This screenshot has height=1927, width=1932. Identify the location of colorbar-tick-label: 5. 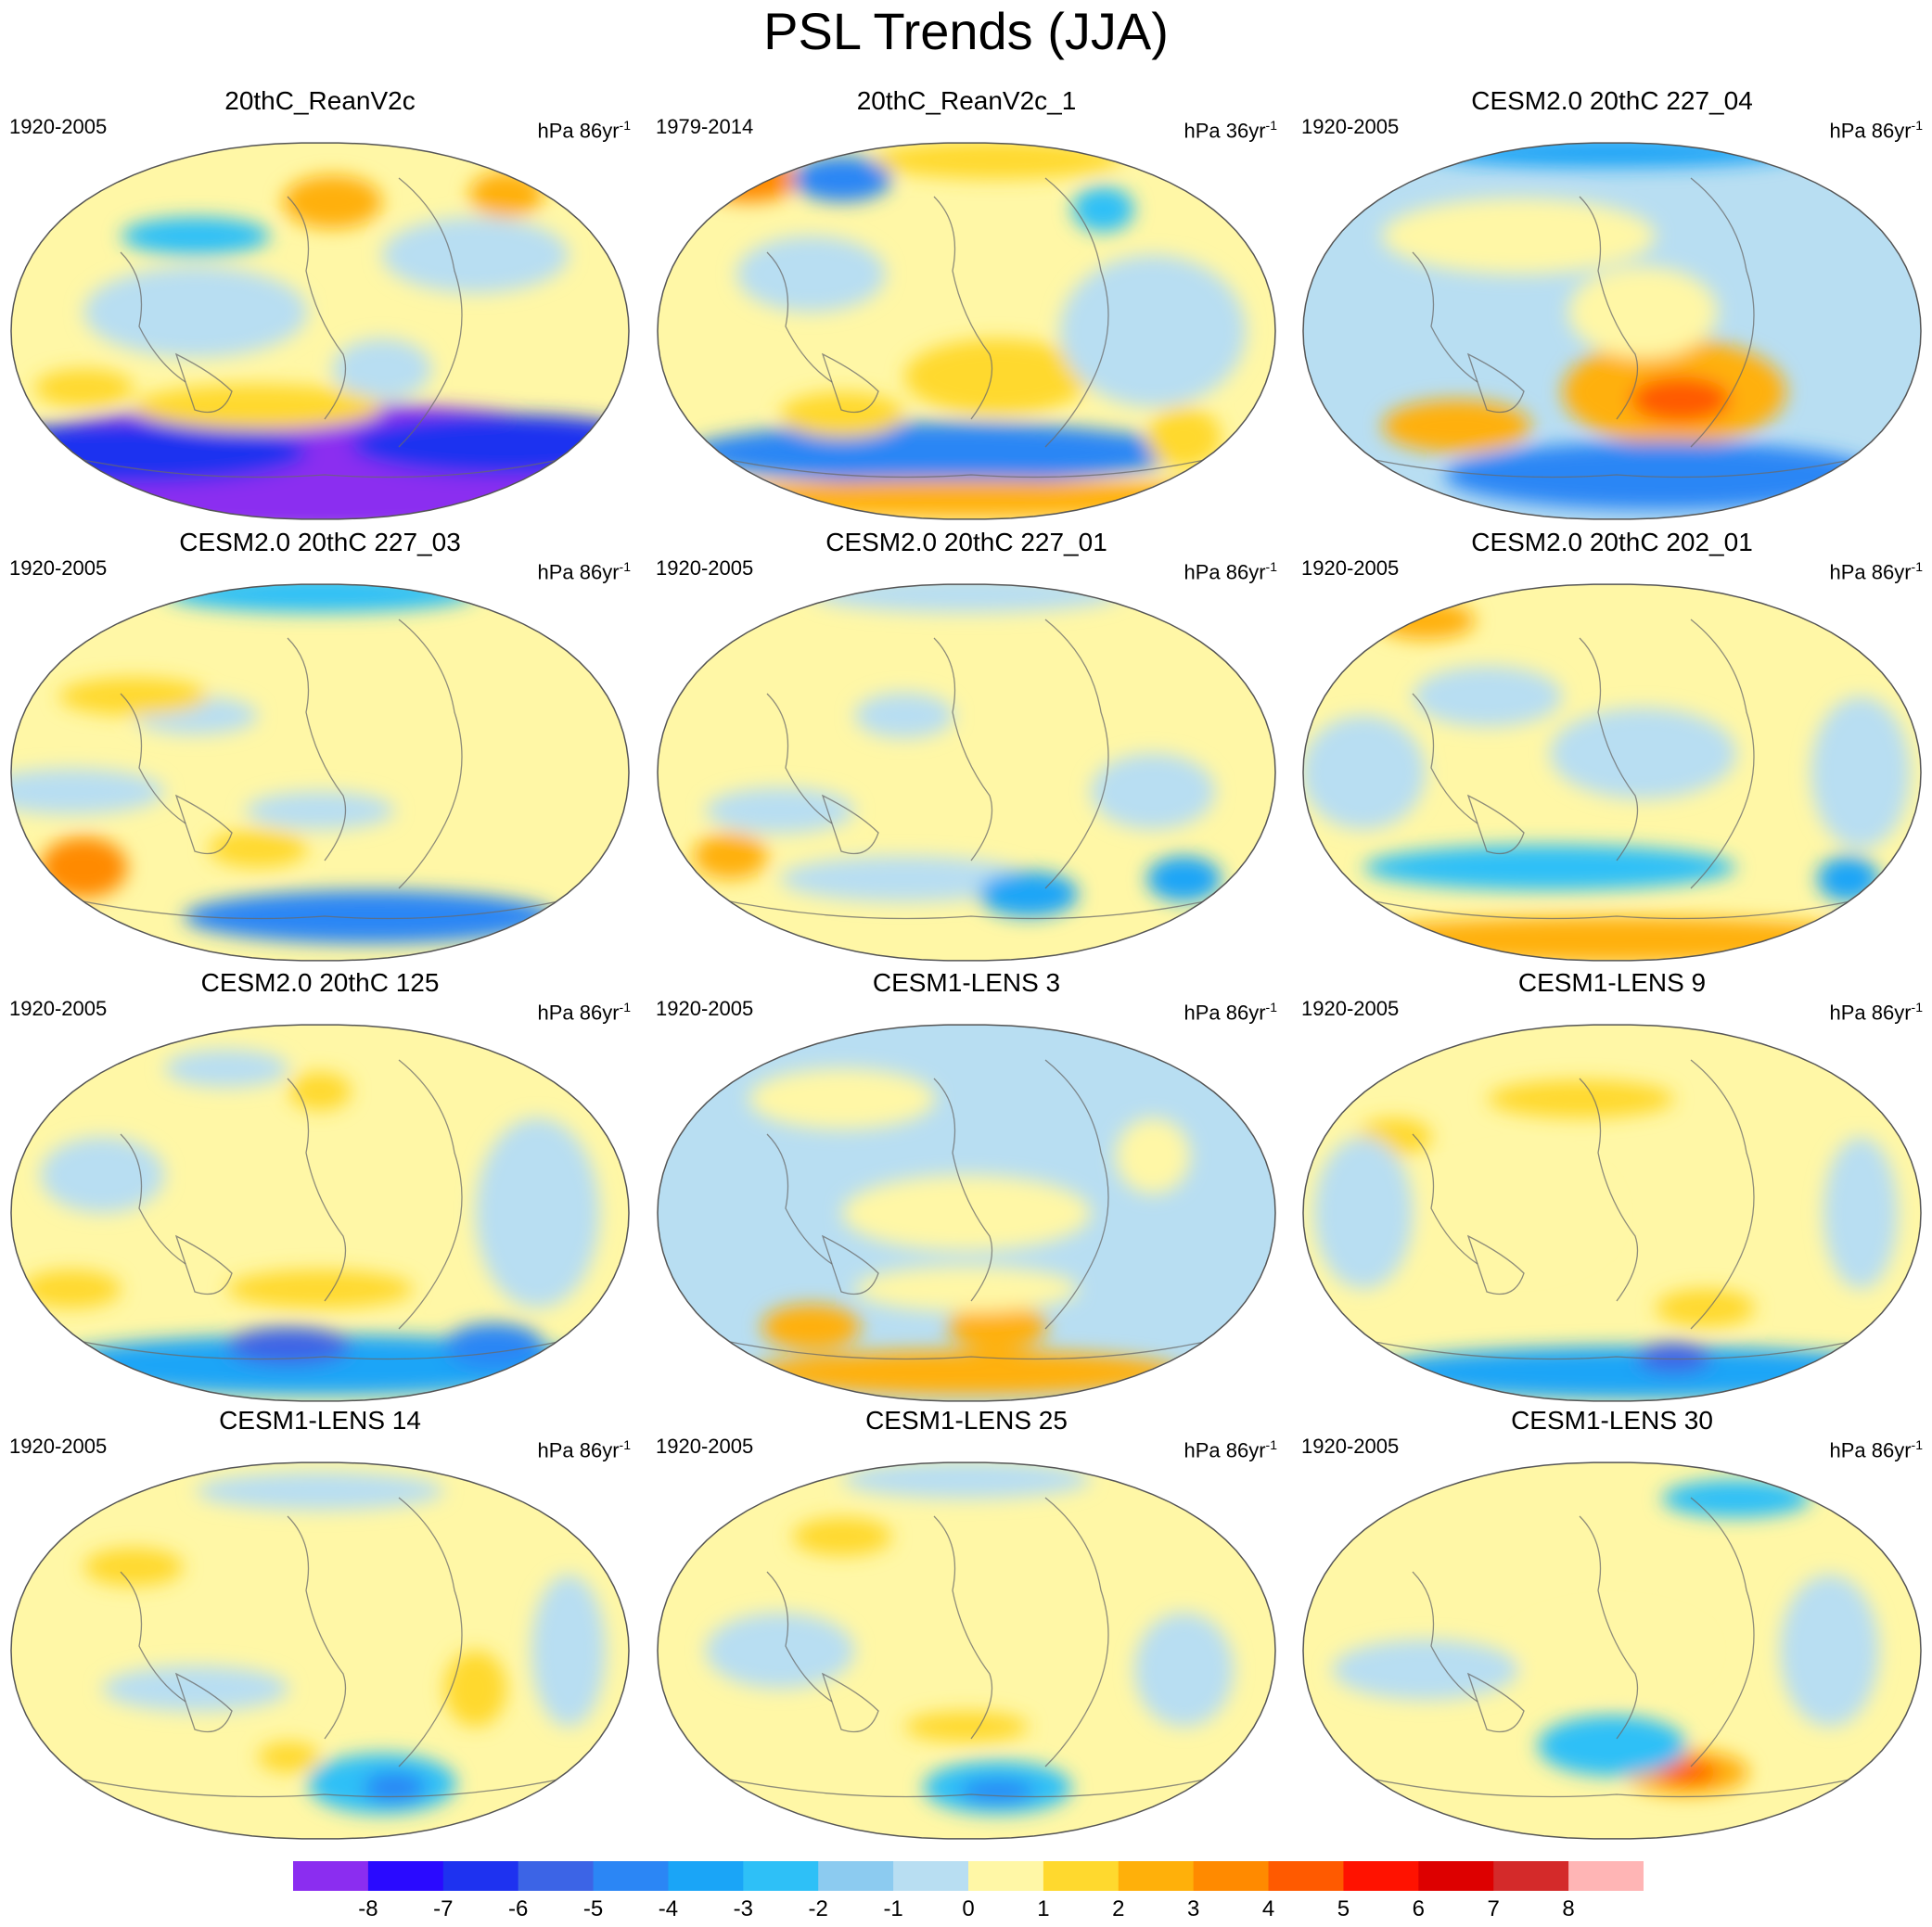
(1343, 1908).